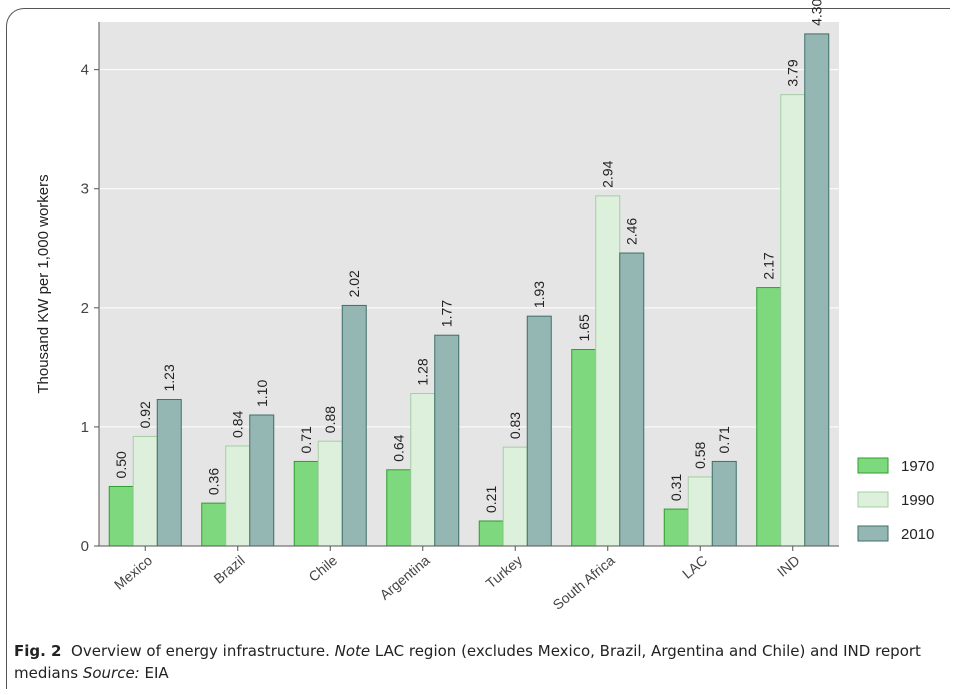 The image size is (956, 695). What do you see at coordinates (85, 189) in the screenshot?
I see `y-tick-label: 3` at bounding box center [85, 189].